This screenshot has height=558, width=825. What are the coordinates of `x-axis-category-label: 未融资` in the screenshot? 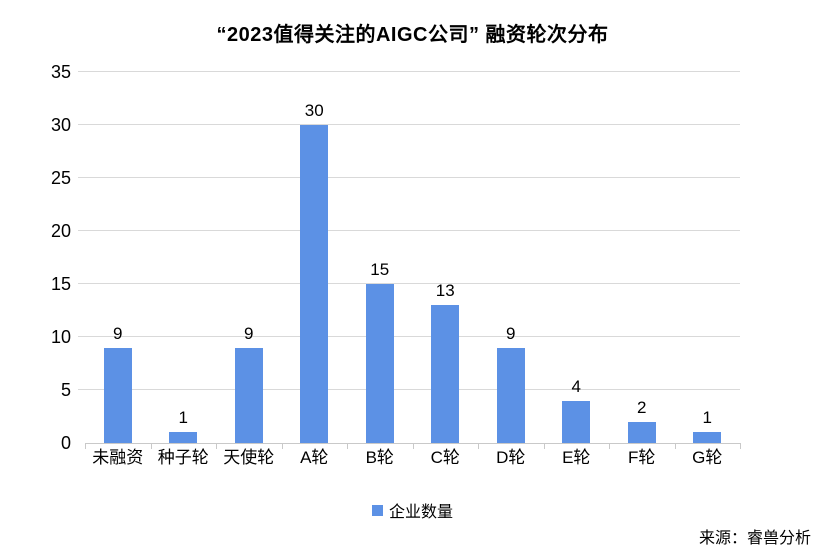 It's located at (118, 457).